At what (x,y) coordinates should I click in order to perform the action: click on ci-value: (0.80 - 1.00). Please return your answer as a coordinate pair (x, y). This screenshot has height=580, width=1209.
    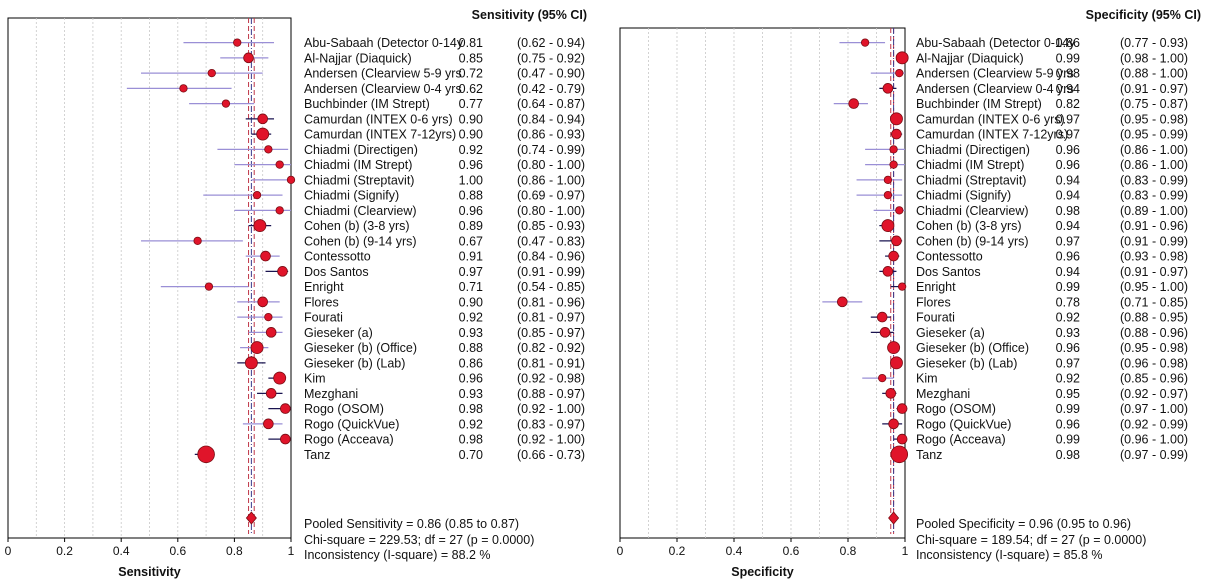
    Looking at the image, I should click on (551, 211).